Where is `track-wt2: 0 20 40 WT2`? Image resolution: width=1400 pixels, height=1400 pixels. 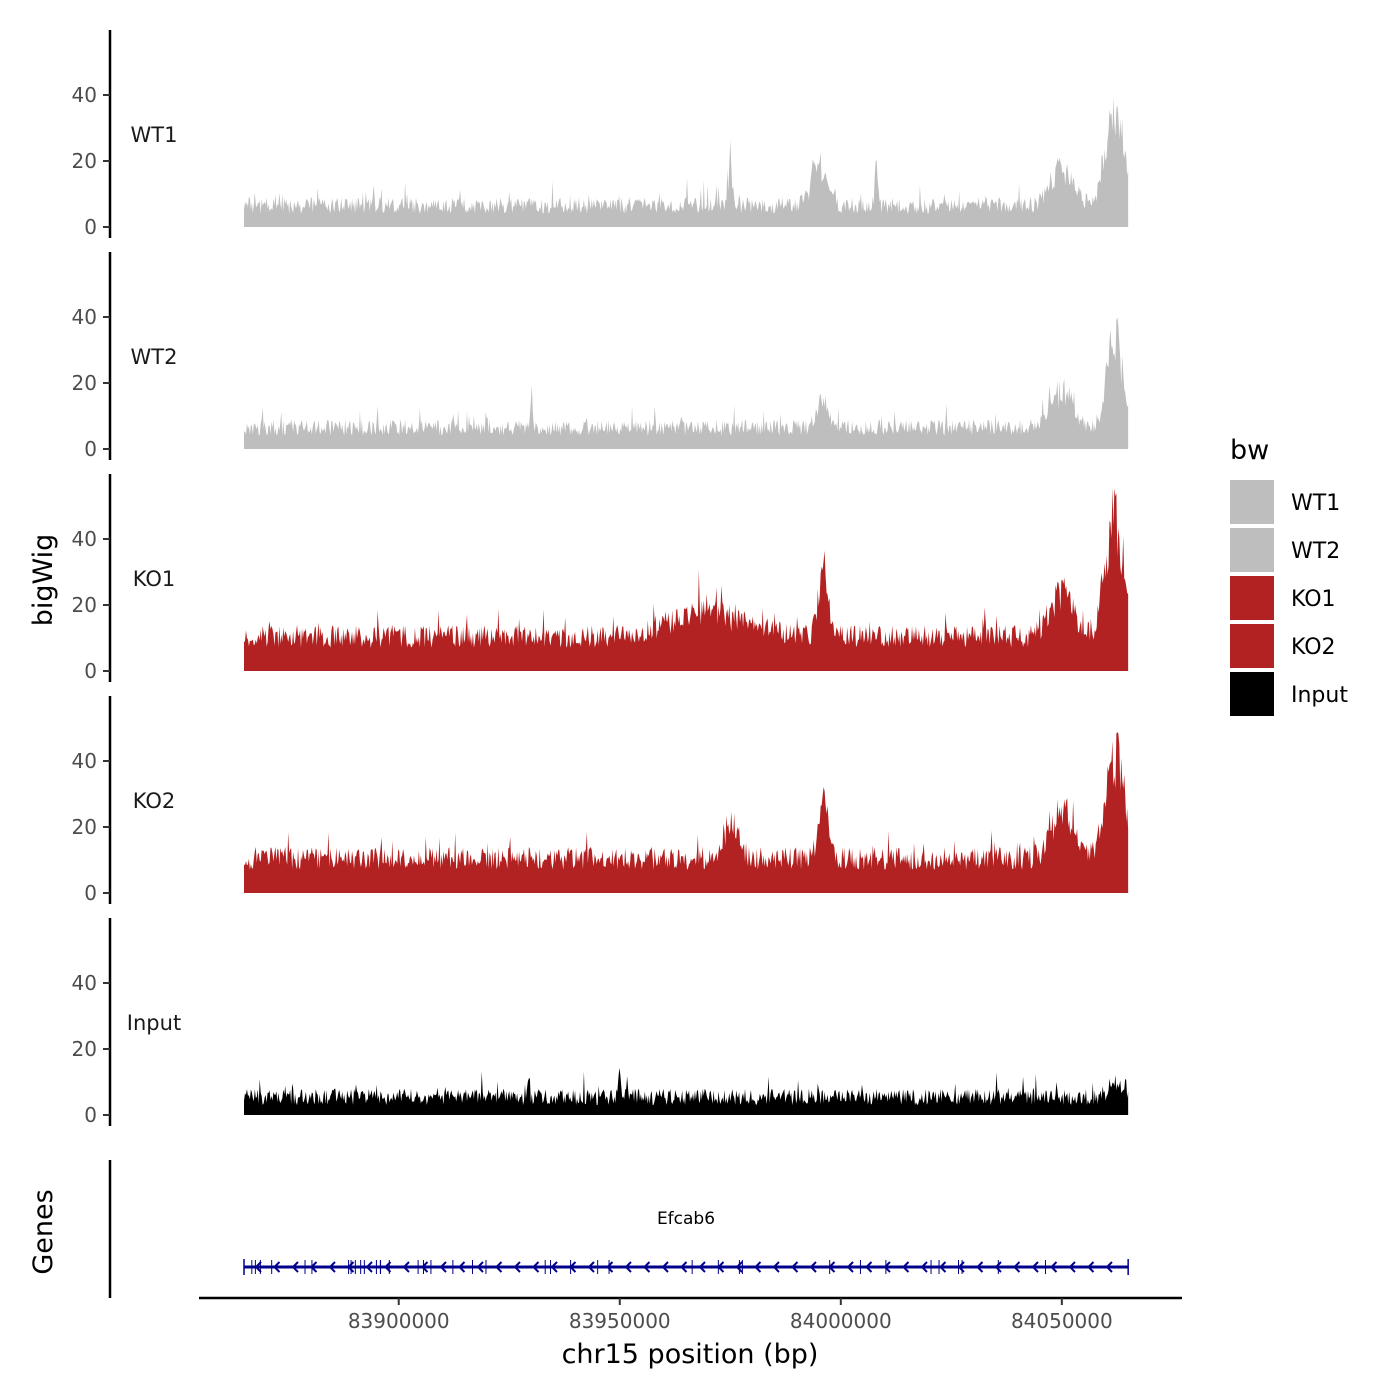
track-wt2: 0 20 40 WT2 is located at coordinates (600, 356).